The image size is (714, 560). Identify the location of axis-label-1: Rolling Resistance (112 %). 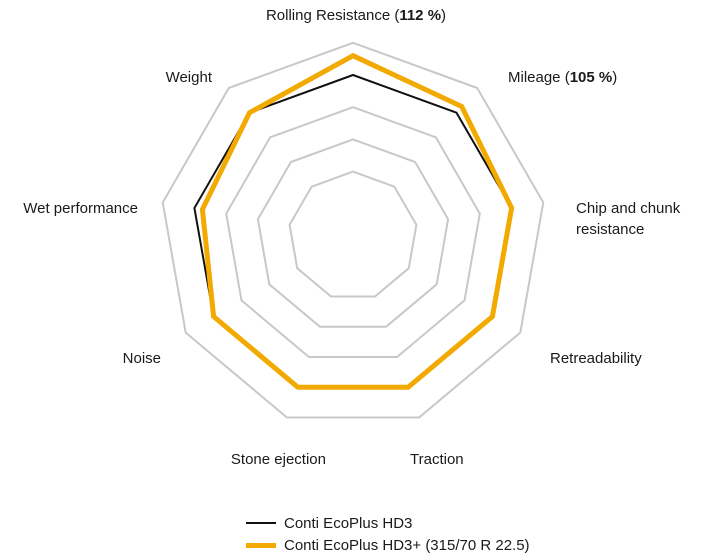
(356, 15).